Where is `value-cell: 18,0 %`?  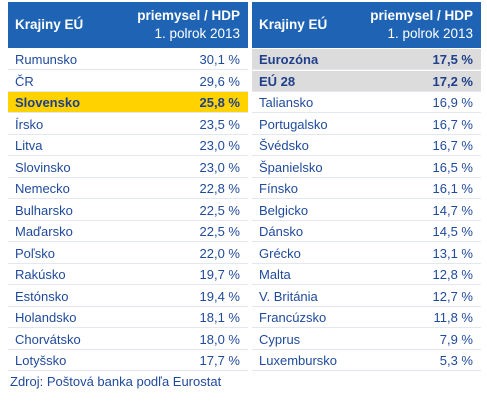
value-cell: 18,0 % is located at coordinates (189, 339).